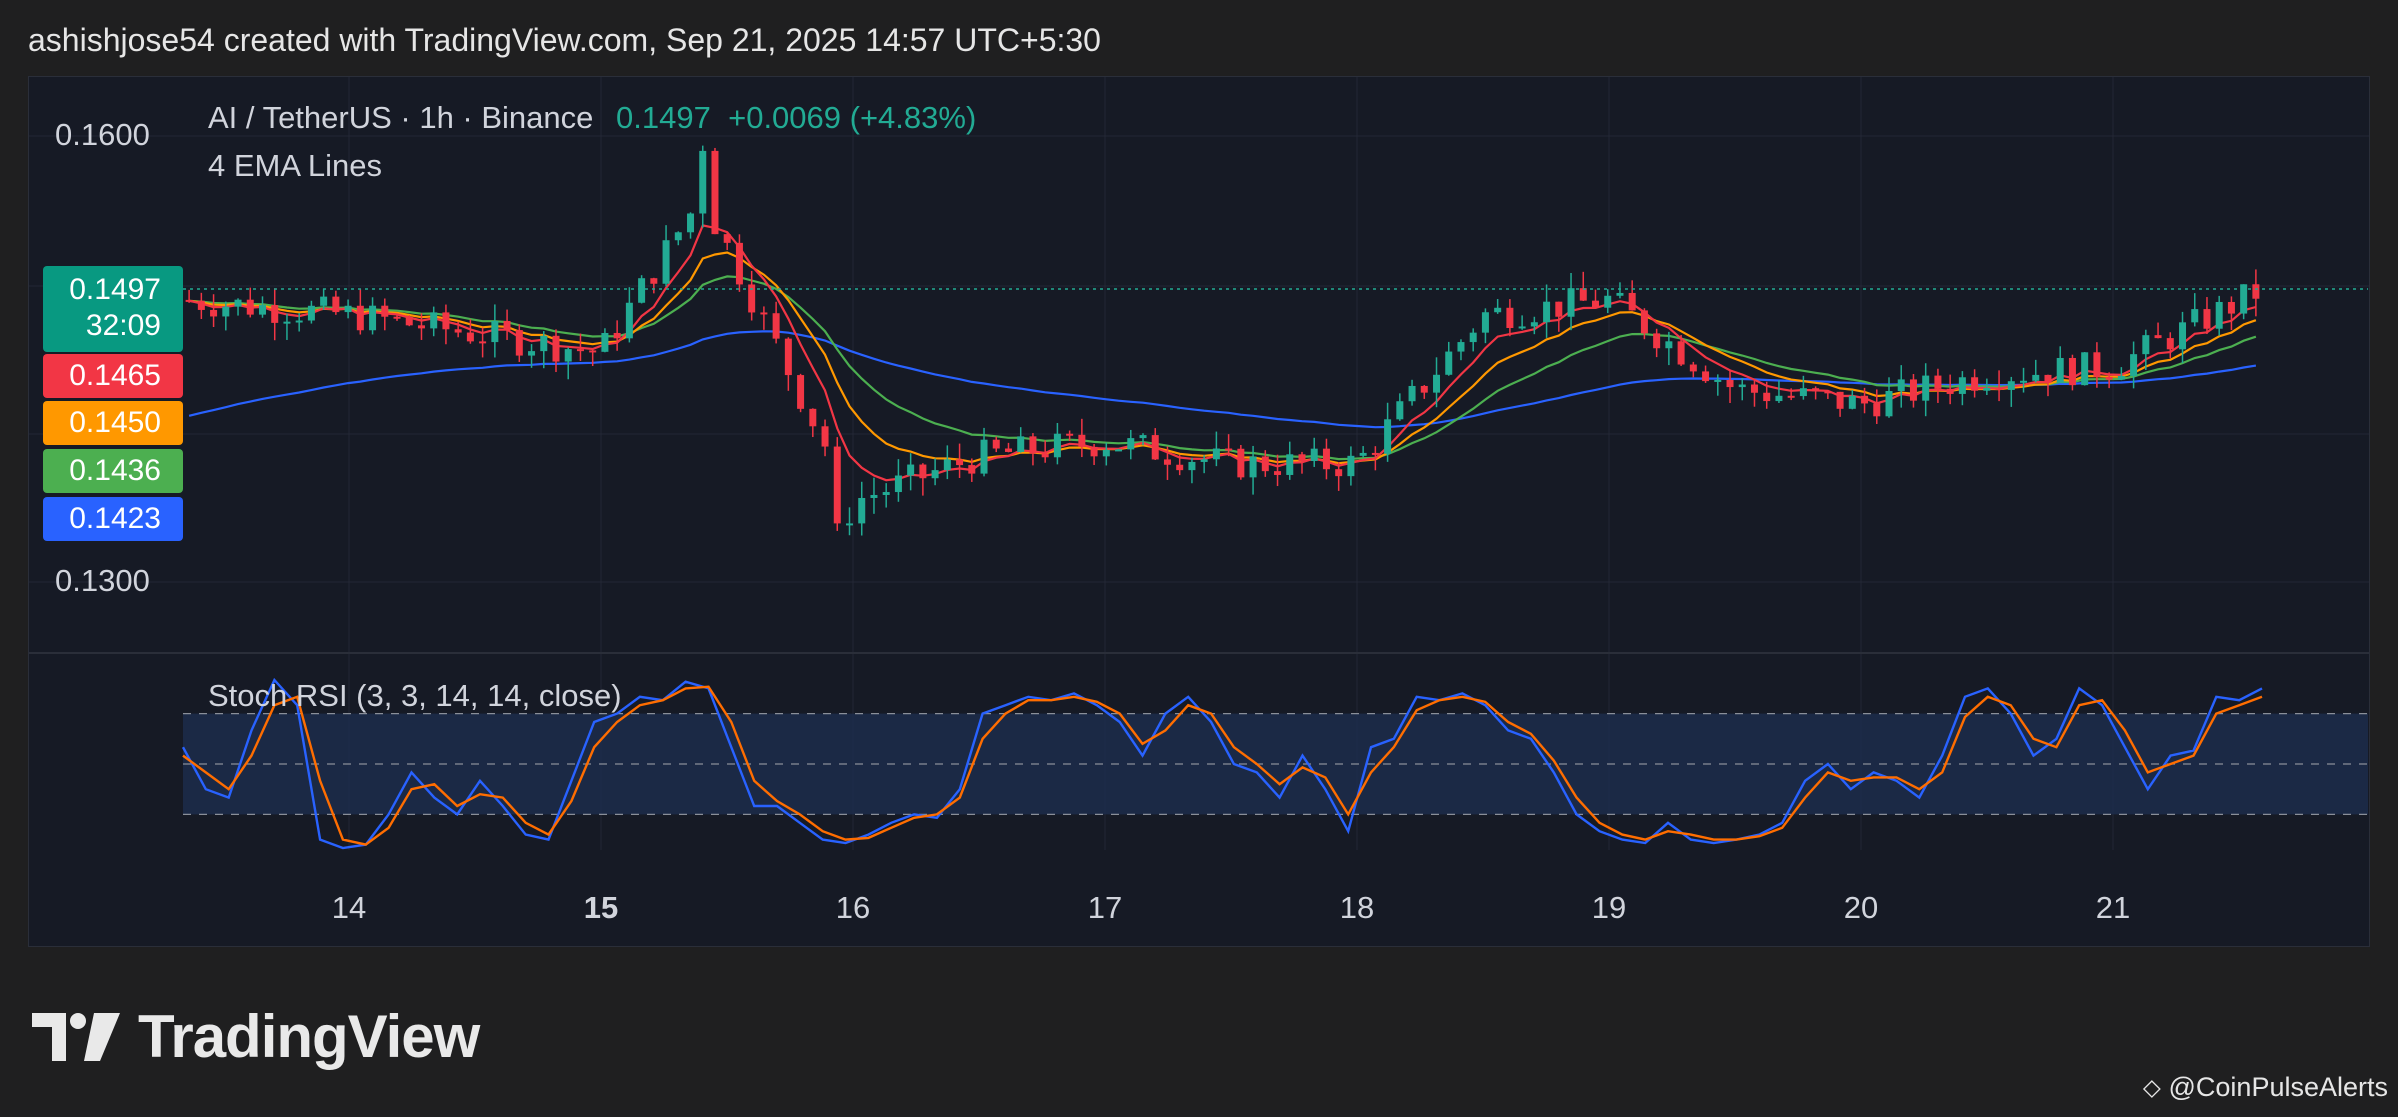  I want to click on stoch-k-line, so click(1222, 763).